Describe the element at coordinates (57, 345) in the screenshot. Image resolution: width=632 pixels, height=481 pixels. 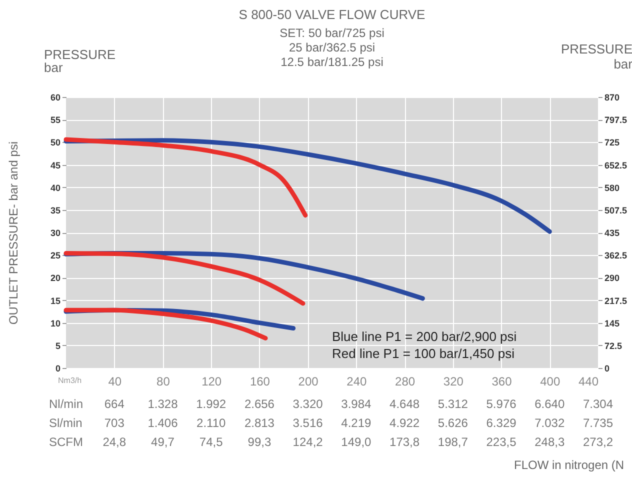
I see `y-tick-label: 5` at that location.